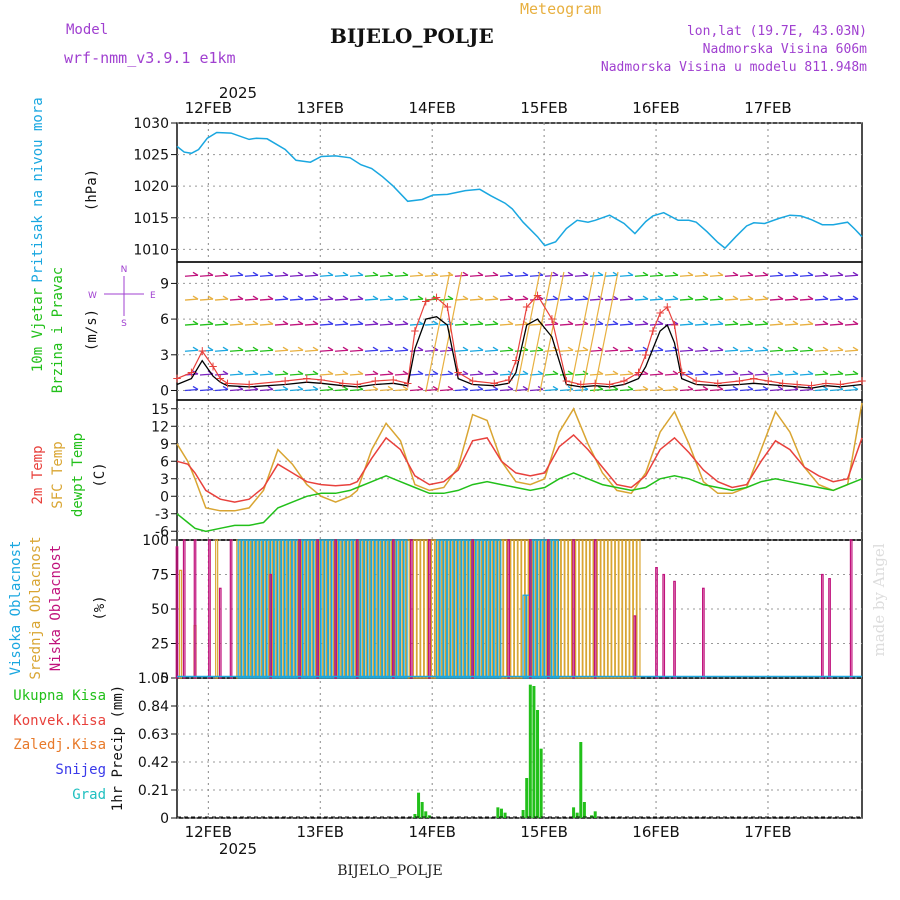 This screenshot has width=900, height=900. What do you see at coordinates (153, 679) in the screenshot?
I see `y-tick-label: 1.05` at bounding box center [153, 679].